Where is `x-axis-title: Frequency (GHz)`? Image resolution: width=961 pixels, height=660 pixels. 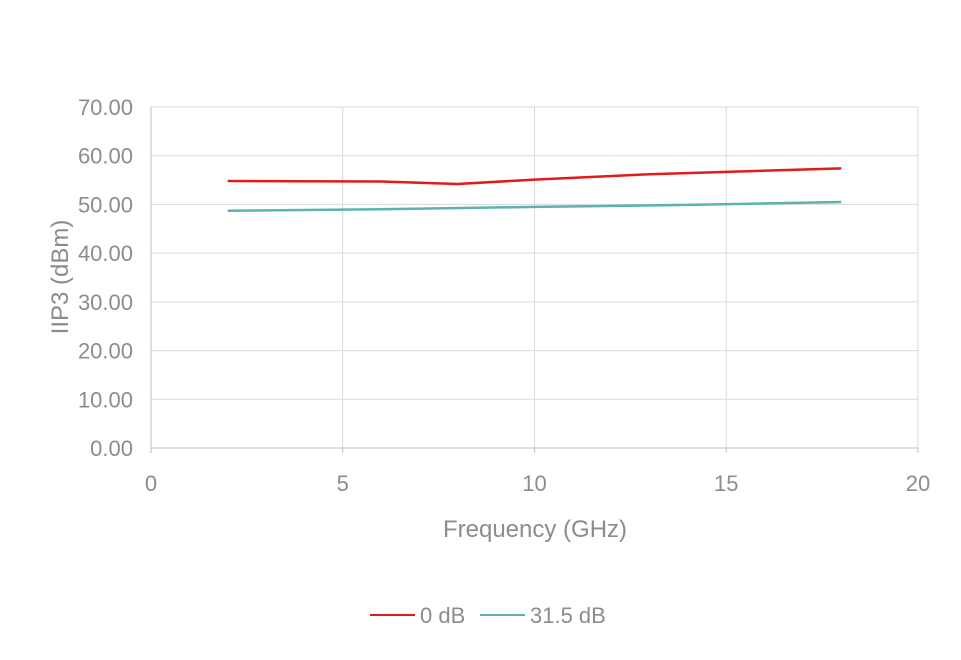
x-axis-title: Frequency (GHz) is located at coordinates (535, 529).